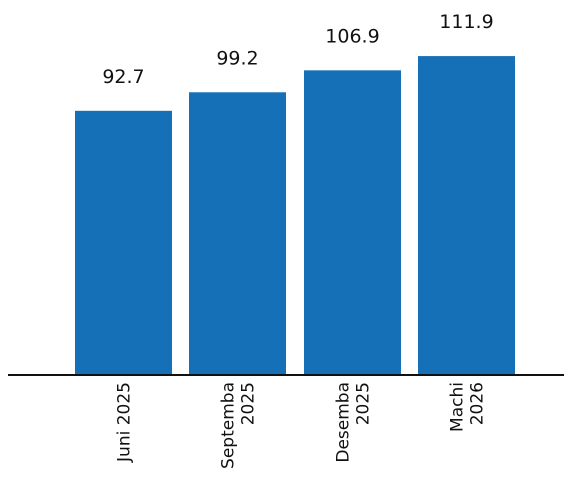 Image resolution: width=564 pixels, height=493 pixels. I want to click on value-label-2: 99.2, so click(237, 58).